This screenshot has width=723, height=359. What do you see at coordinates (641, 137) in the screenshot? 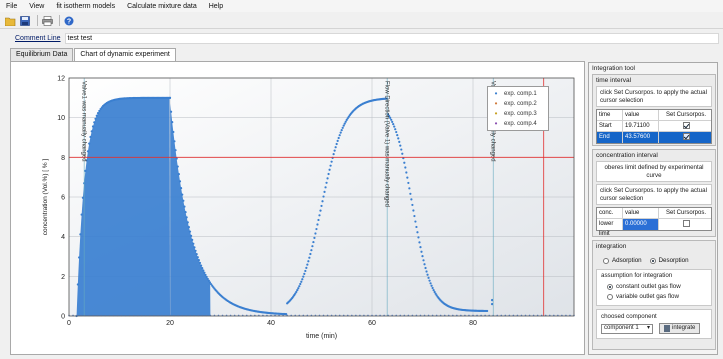
I see `end-time-value: 43.57600` at bounding box center [641, 137].